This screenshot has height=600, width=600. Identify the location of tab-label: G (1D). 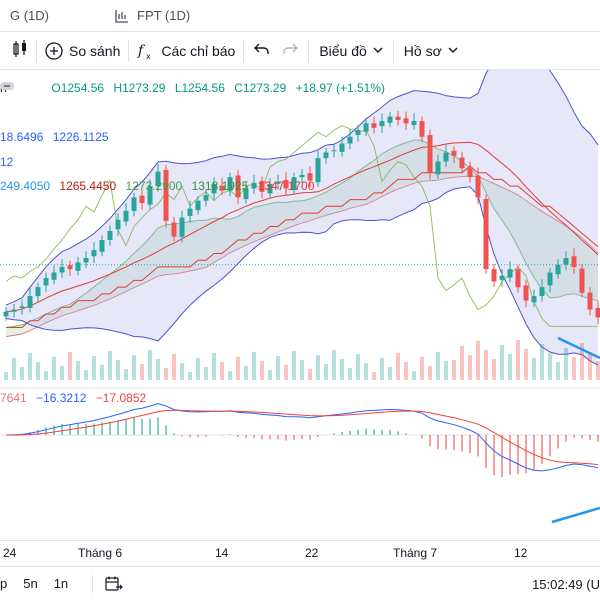
(29, 15).